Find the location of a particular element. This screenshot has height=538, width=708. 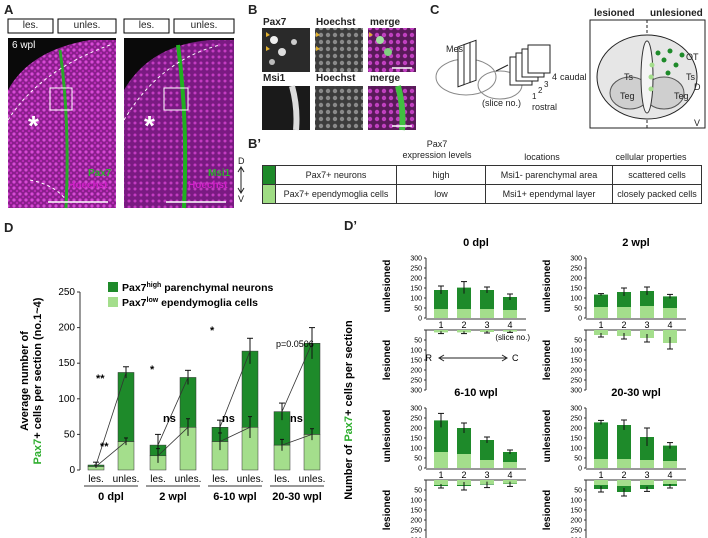

b-label-merge-2: merge is located at coordinates (385, 78).